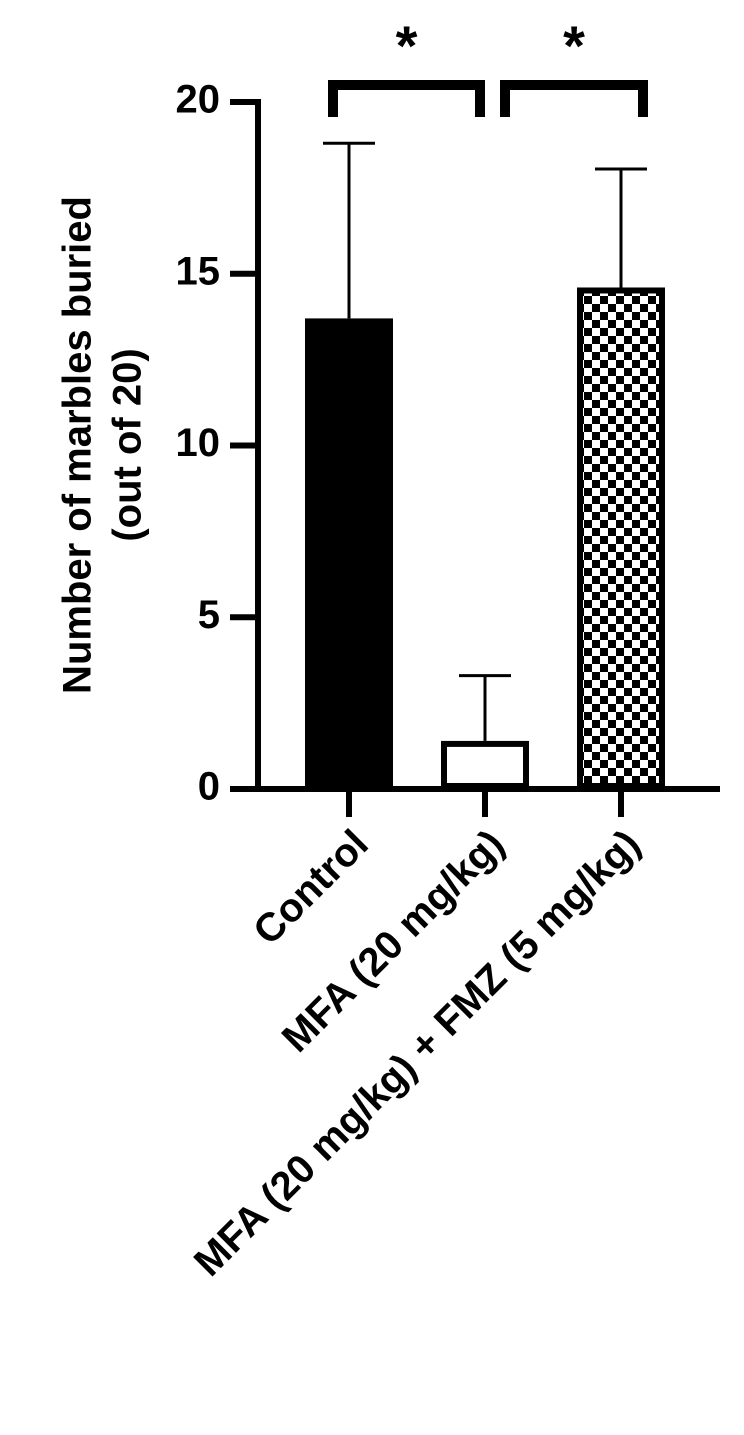  Describe the element at coordinates (128, 444) in the screenshot. I see `y-axis-title: (out of 20)` at that location.